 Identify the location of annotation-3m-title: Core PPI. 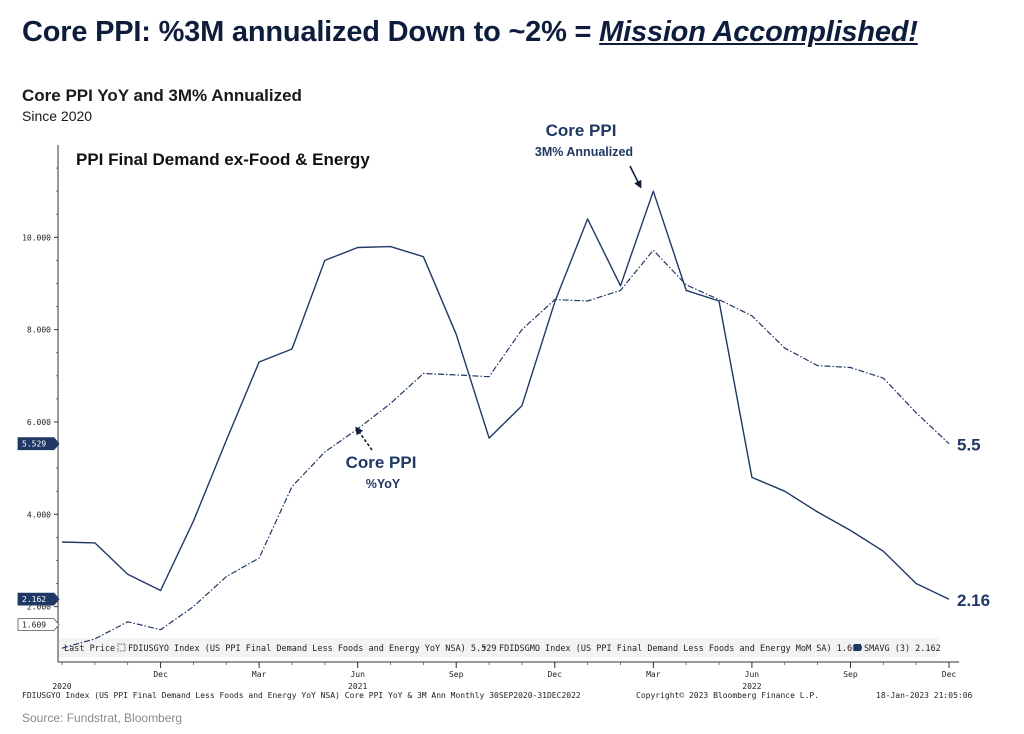
(581, 130).